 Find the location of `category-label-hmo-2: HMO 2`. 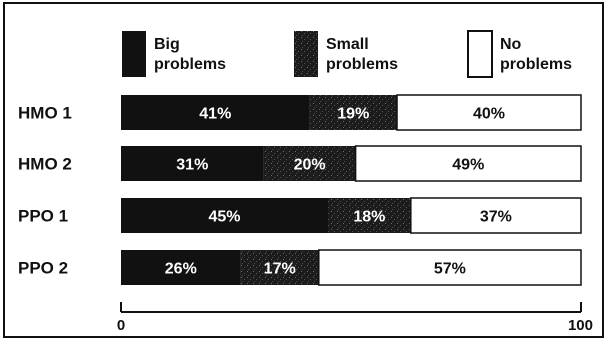

category-label-hmo-2: HMO 2 is located at coordinates (45, 164).